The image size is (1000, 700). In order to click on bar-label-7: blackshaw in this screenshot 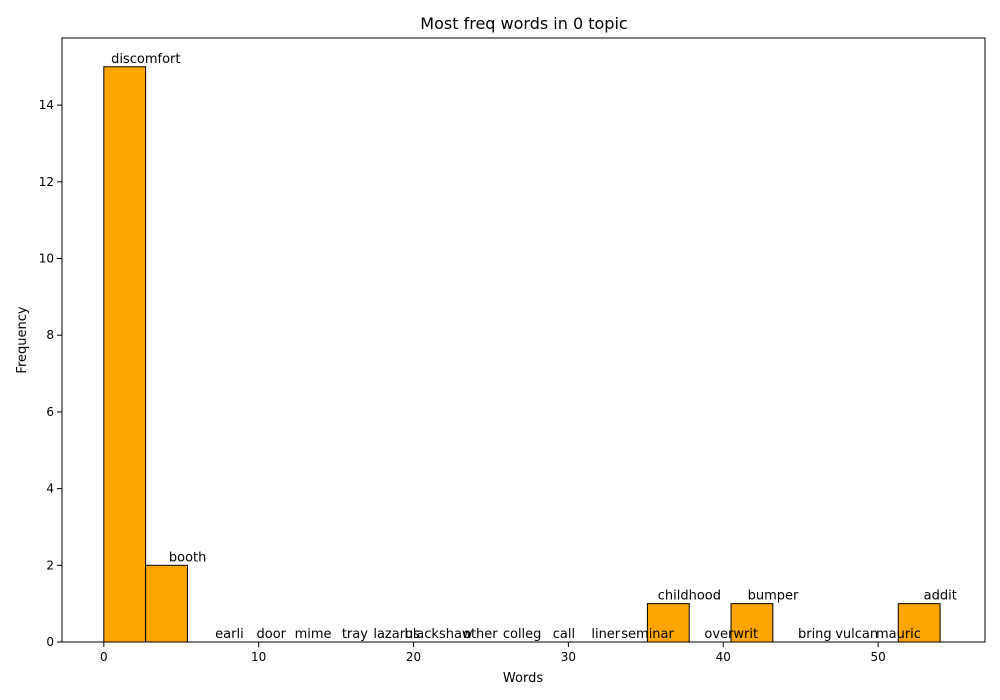, I will do `click(438, 634)`.